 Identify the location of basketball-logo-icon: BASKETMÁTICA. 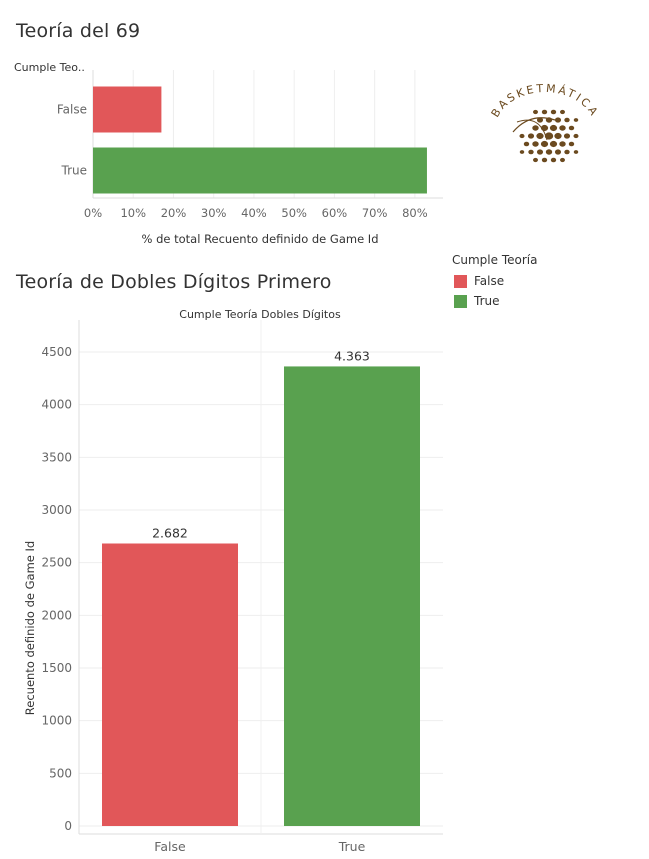
(544, 122).